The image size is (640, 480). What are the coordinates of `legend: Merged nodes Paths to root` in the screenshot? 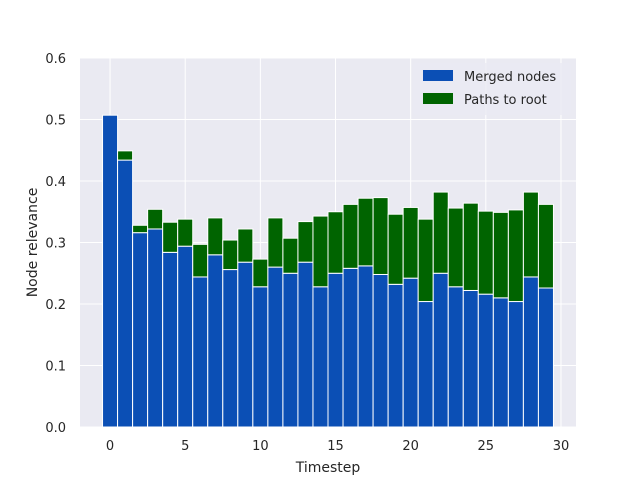 It's located at (492, 89).